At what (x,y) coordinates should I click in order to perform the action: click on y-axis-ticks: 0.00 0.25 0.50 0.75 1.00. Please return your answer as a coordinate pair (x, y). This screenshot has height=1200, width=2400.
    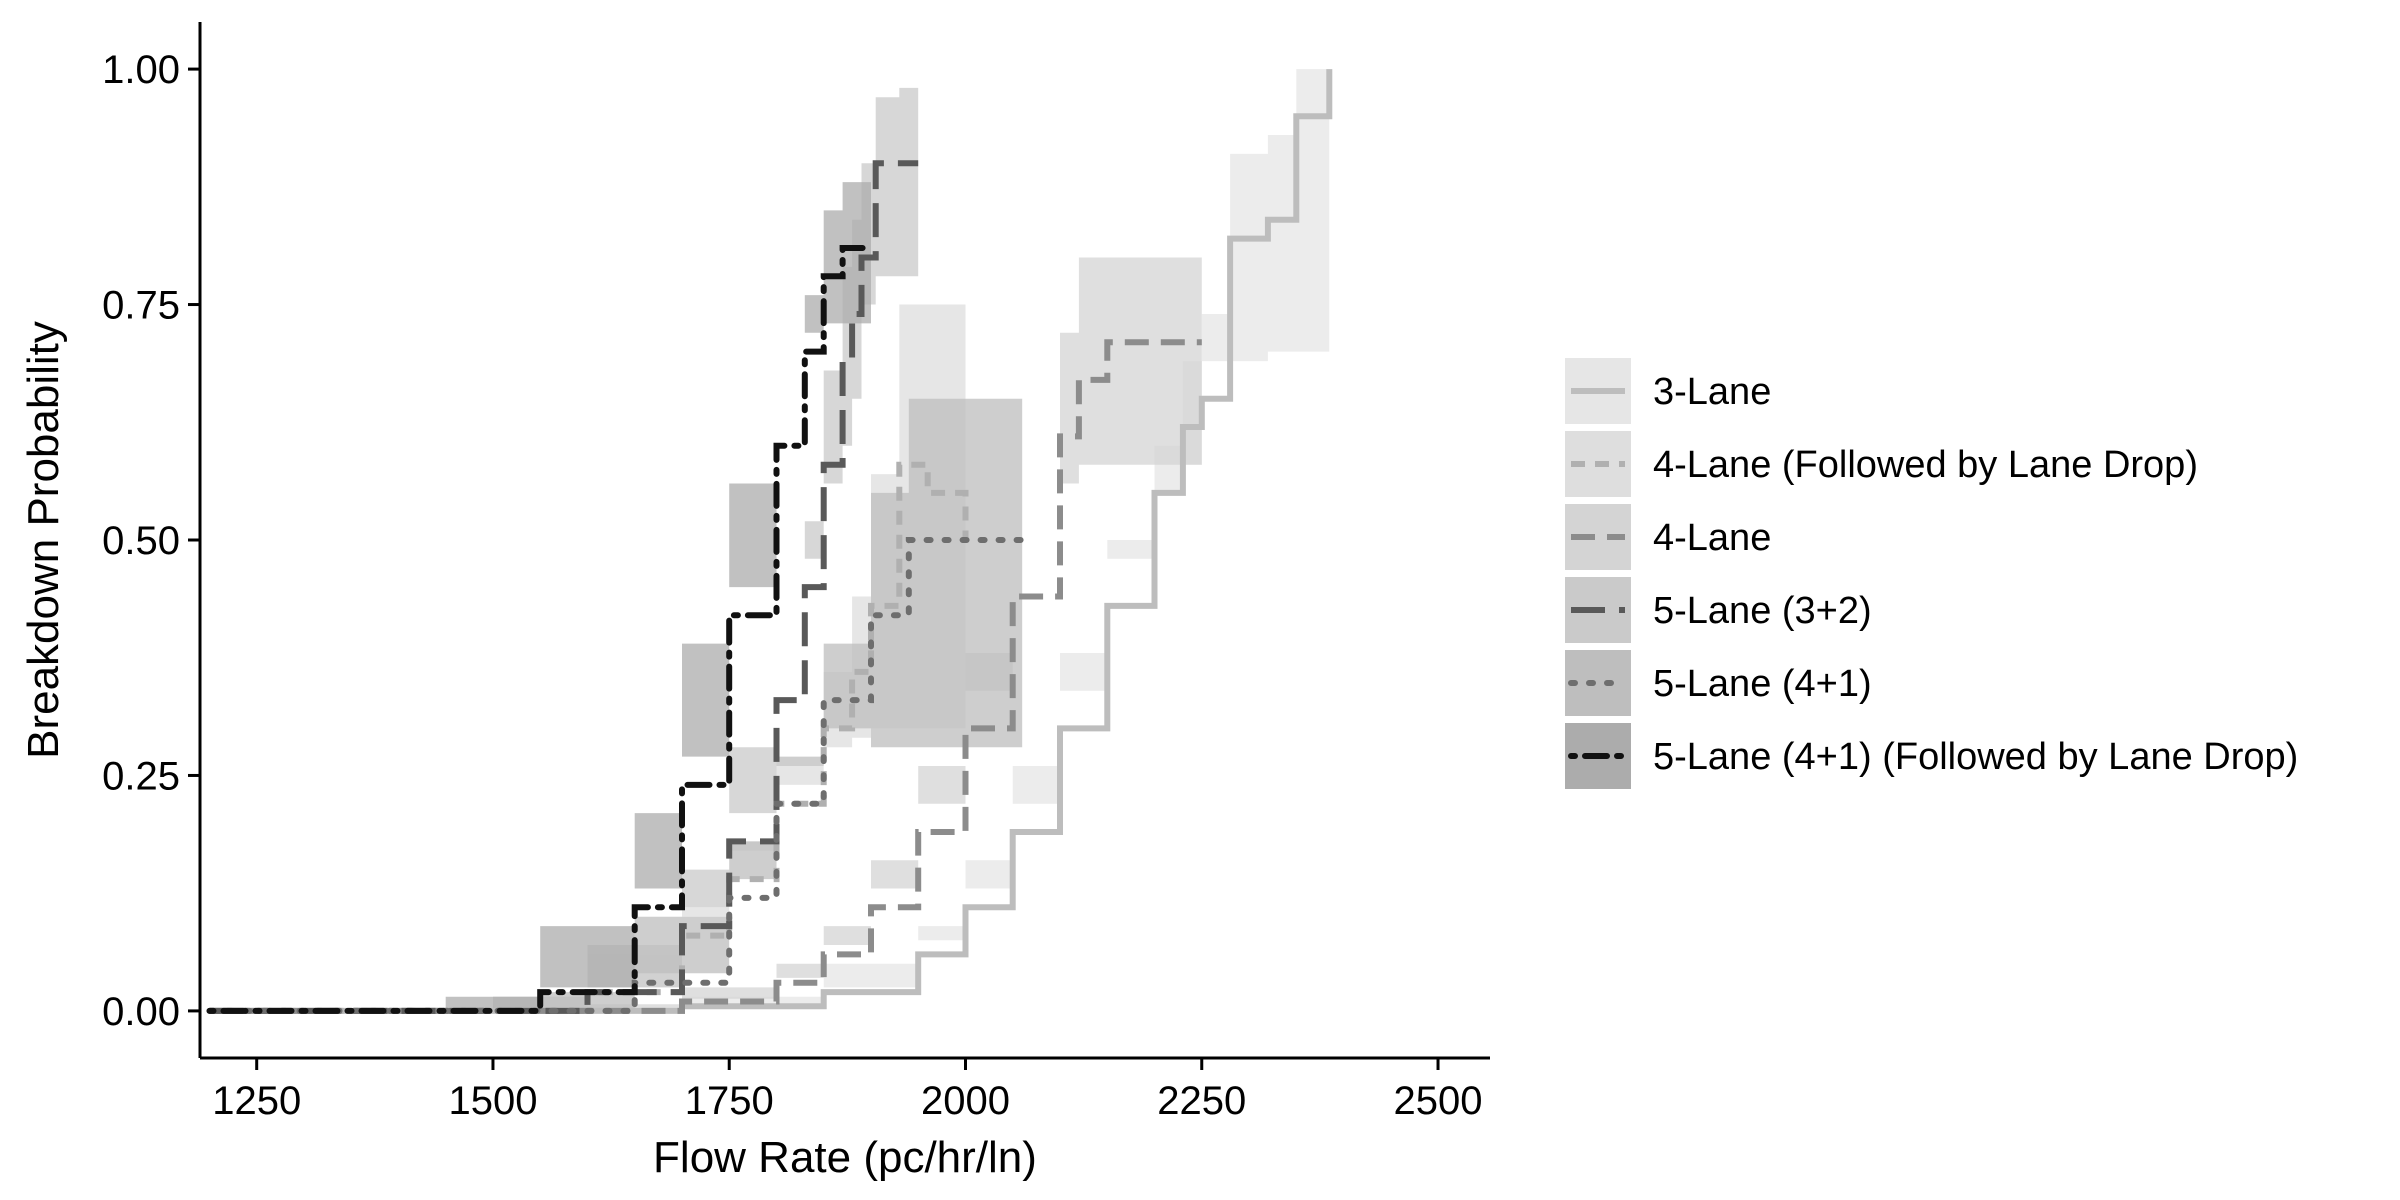
    Looking at the image, I should click on (151, 541).